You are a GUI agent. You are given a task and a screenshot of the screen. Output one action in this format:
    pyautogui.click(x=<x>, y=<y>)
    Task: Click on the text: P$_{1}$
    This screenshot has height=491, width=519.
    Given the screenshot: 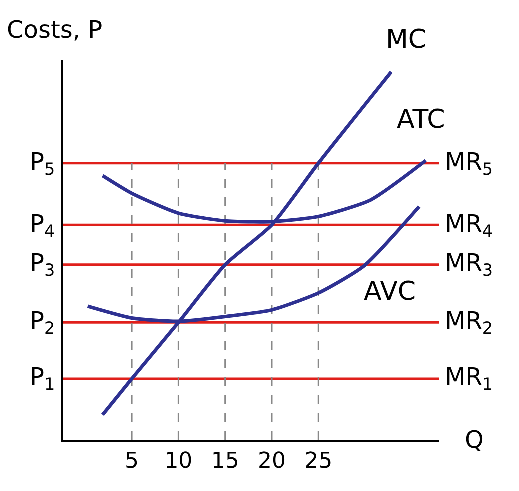 What is the action you would take?
    pyautogui.click(x=43, y=378)
    